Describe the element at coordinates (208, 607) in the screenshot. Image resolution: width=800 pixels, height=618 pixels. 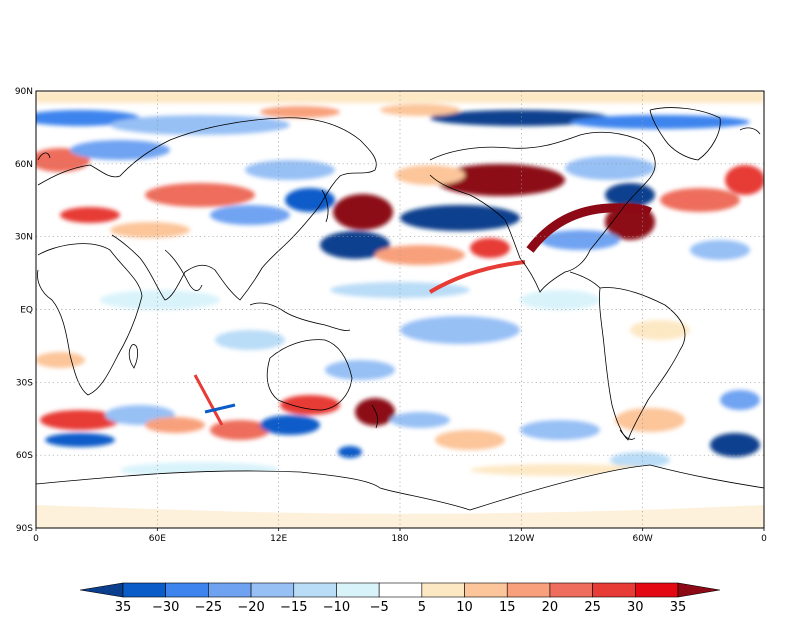
I see `colorbar-tick-label: −25` at that location.